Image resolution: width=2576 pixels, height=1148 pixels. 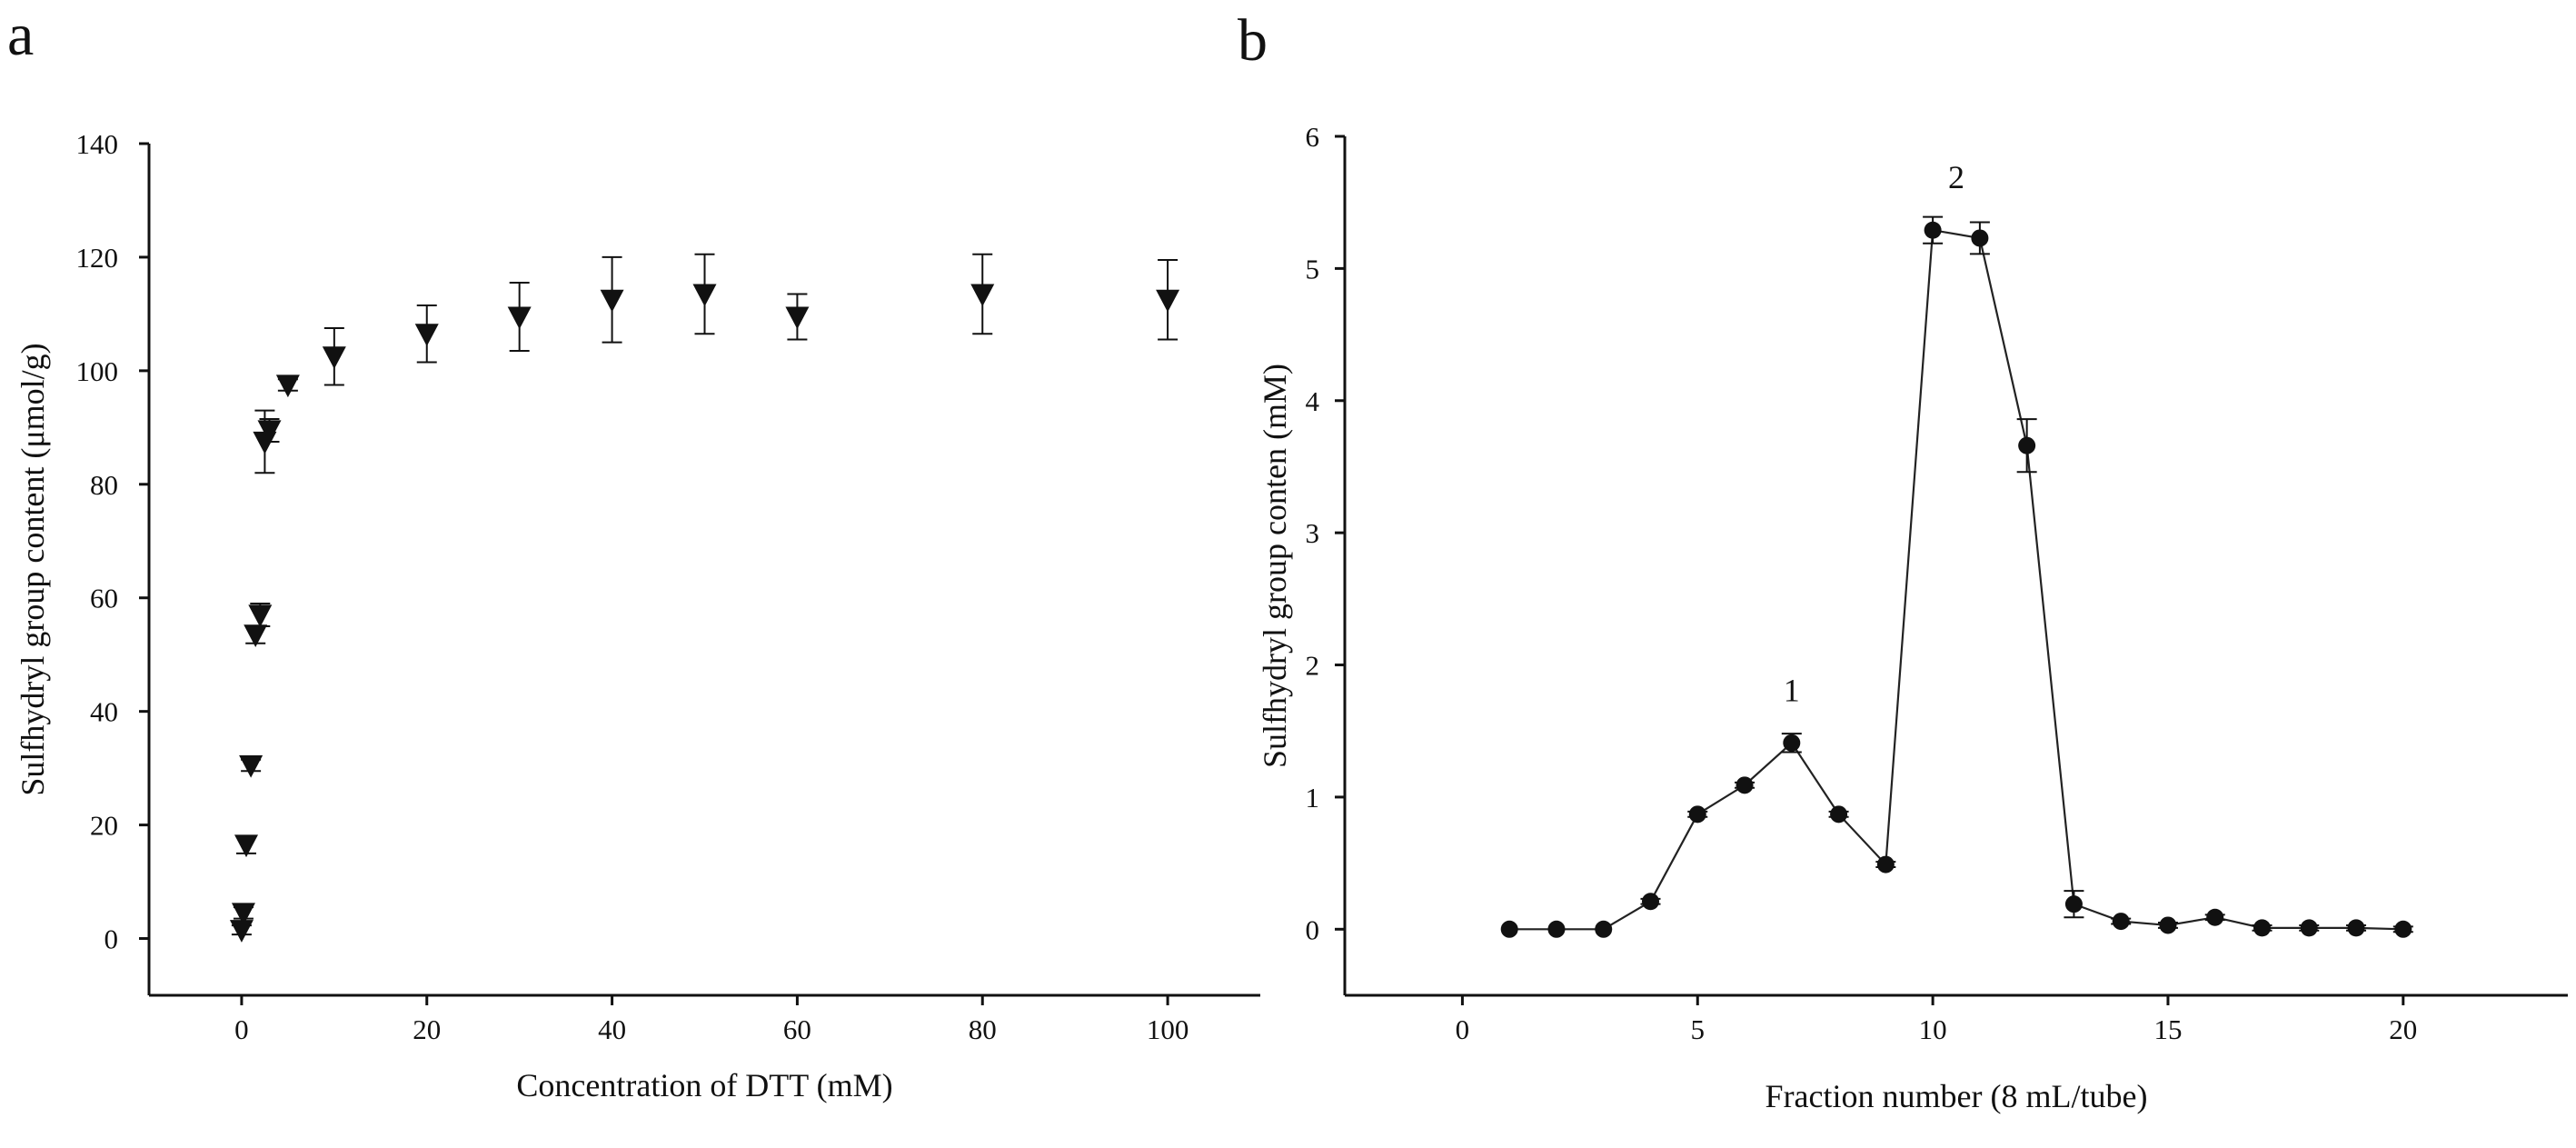 I want to click on x-tick-label: 80, so click(x=983, y=1029).